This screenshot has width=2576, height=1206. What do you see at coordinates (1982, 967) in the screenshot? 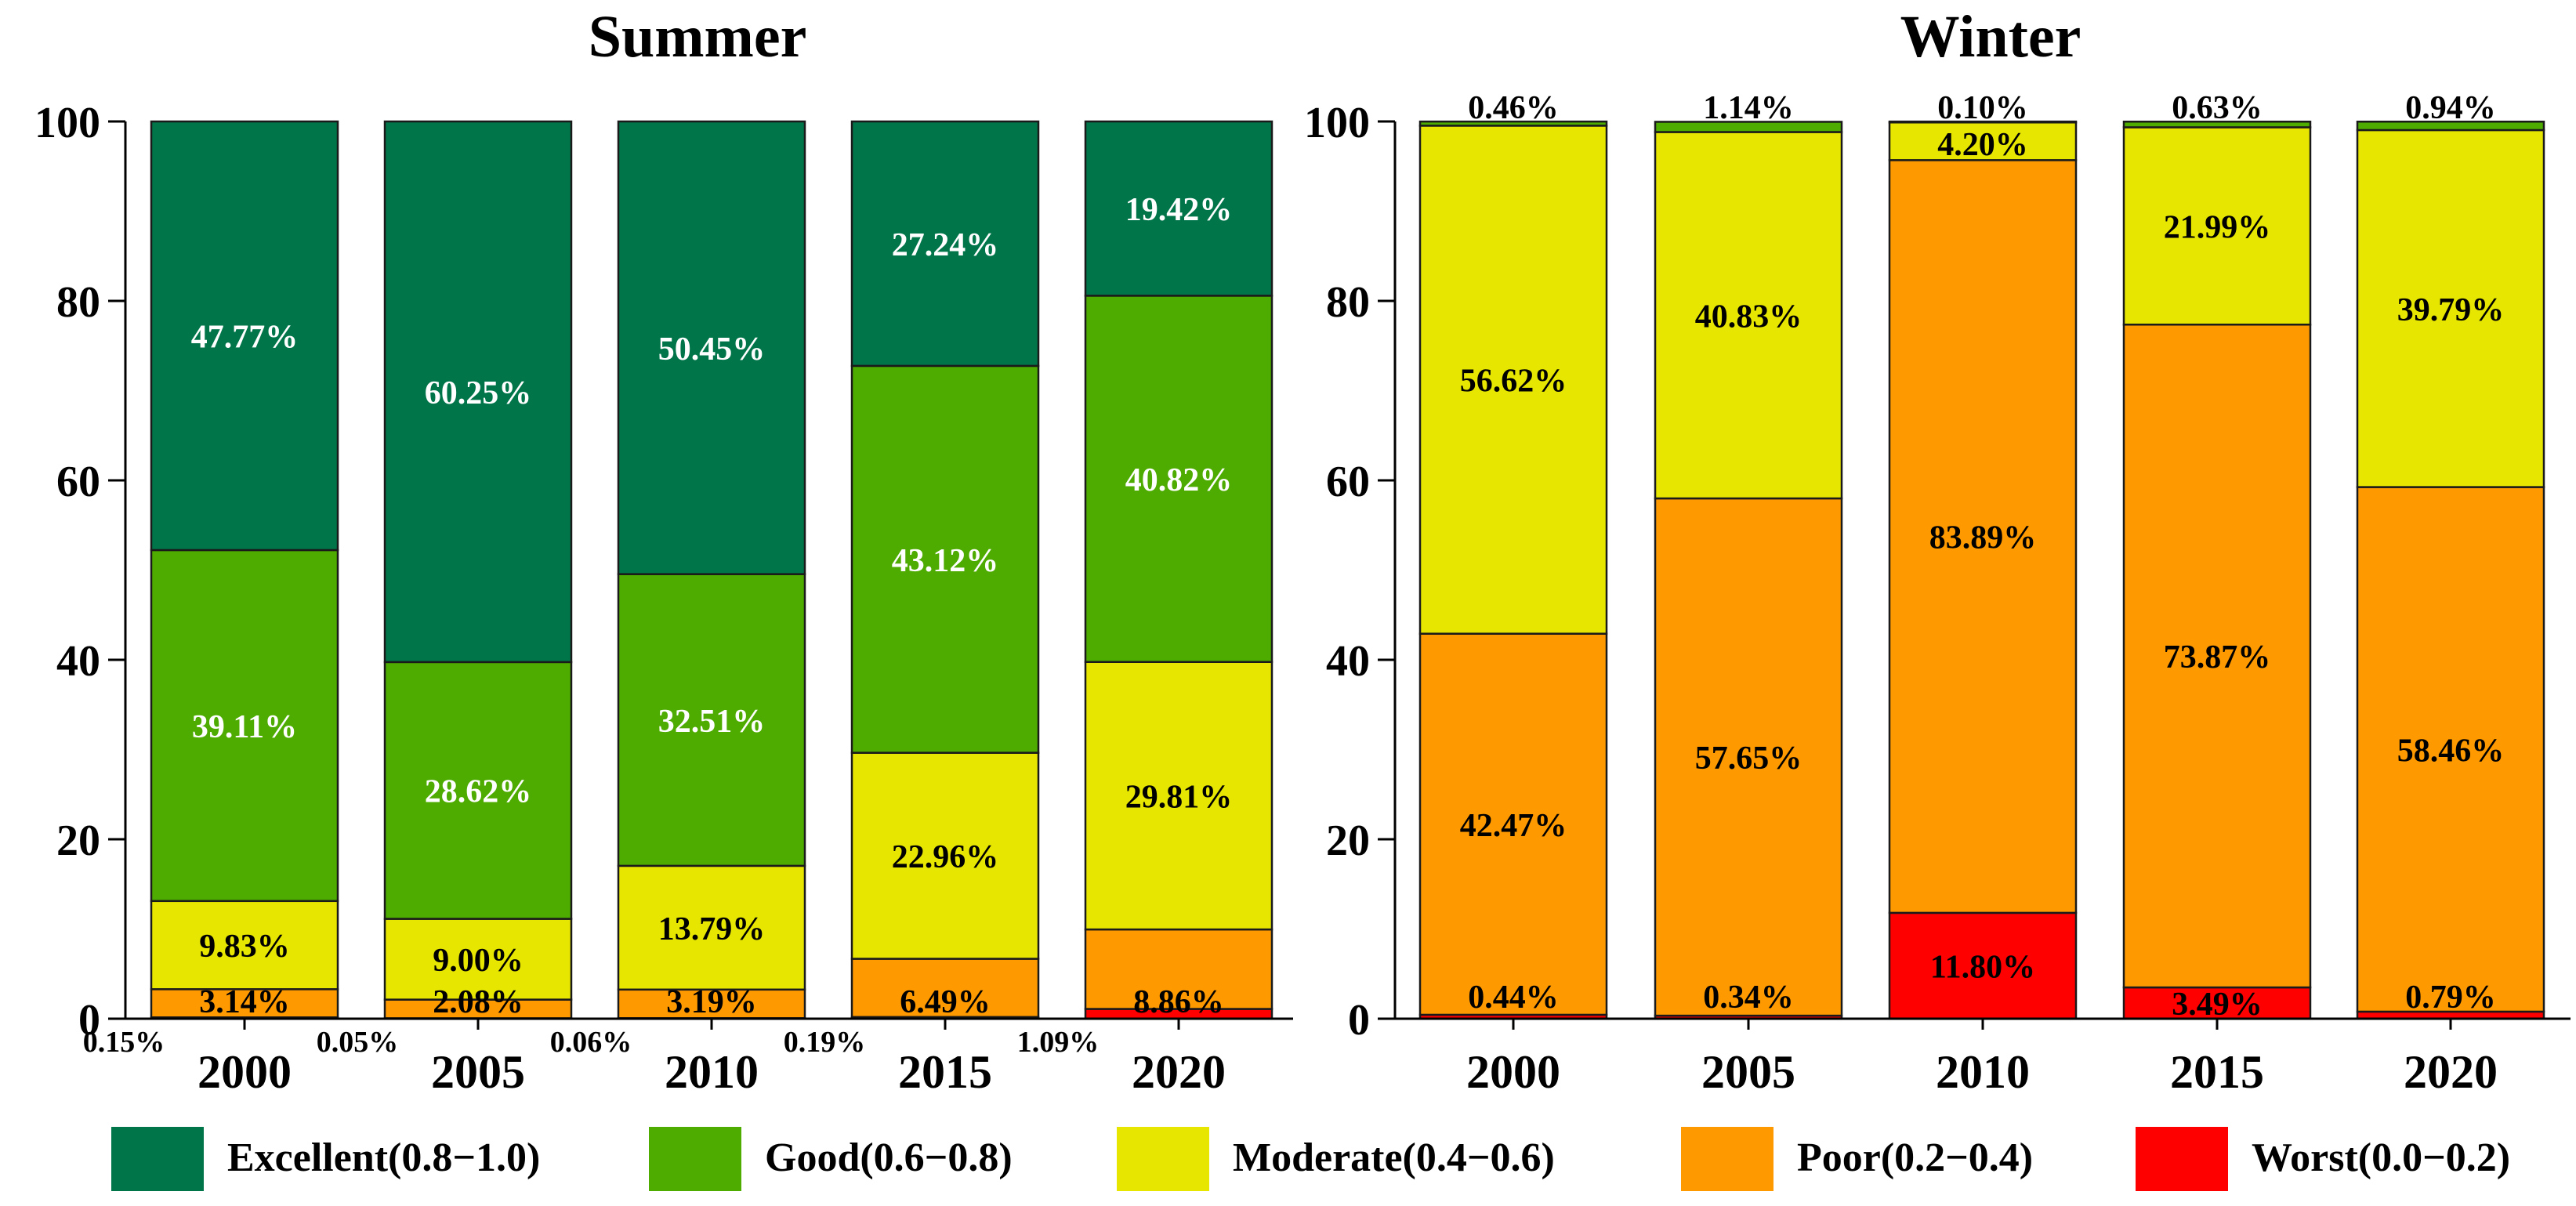
I see `winter-data-label-2010-0: 11.80%` at bounding box center [1982, 967].